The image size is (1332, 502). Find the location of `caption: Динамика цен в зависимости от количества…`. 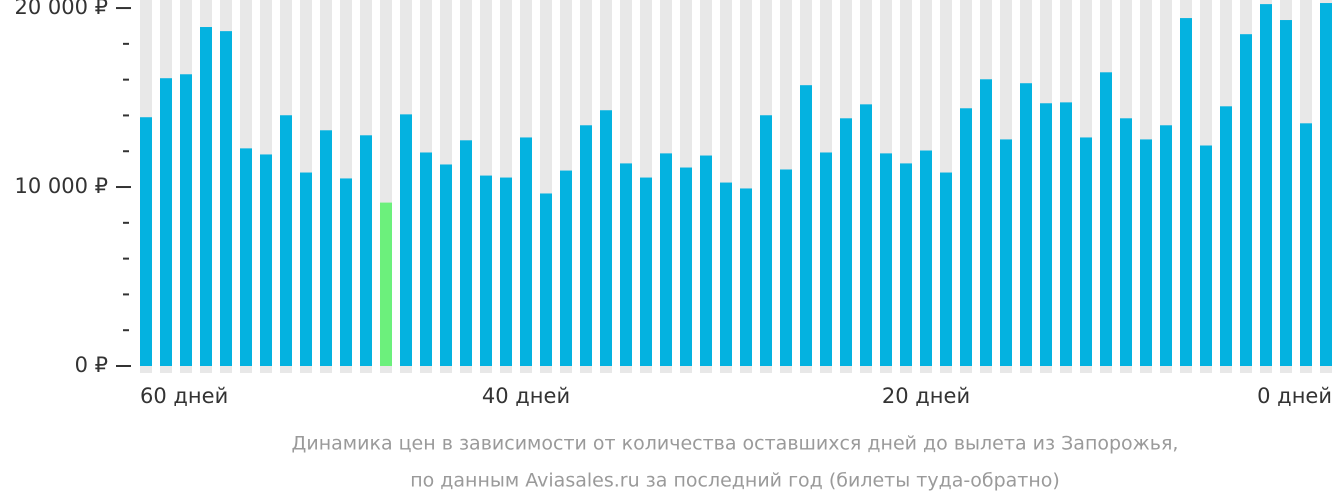

caption: Динамика цен в зависимости от количества… is located at coordinates (735, 444).